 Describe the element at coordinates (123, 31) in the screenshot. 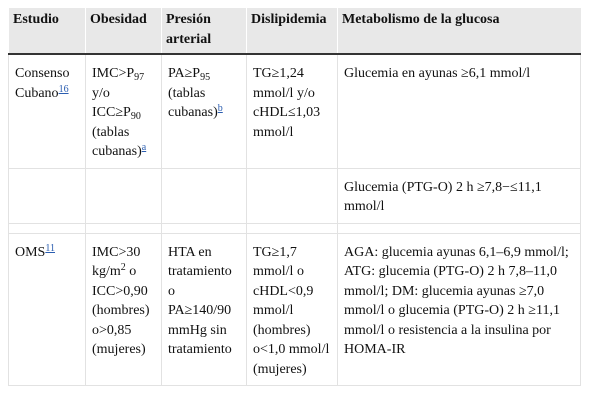

I see `header-cell: Obesidad` at that location.